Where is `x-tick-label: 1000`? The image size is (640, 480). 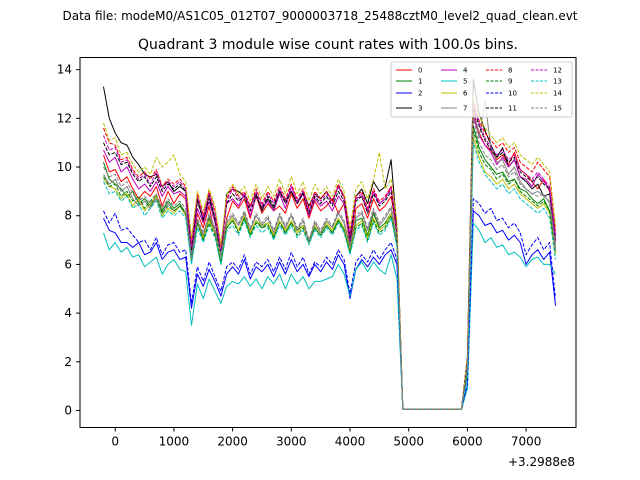 x-tick-label: 1000 is located at coordinates (174, 442).